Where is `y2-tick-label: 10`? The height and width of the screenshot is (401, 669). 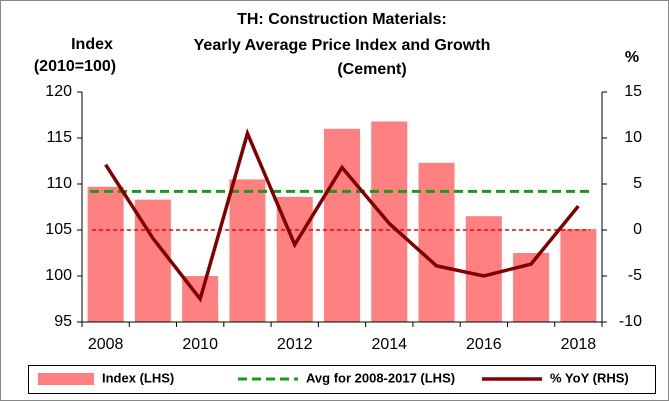
y2-tick-label: 10 is located at coordinates (633, 137).